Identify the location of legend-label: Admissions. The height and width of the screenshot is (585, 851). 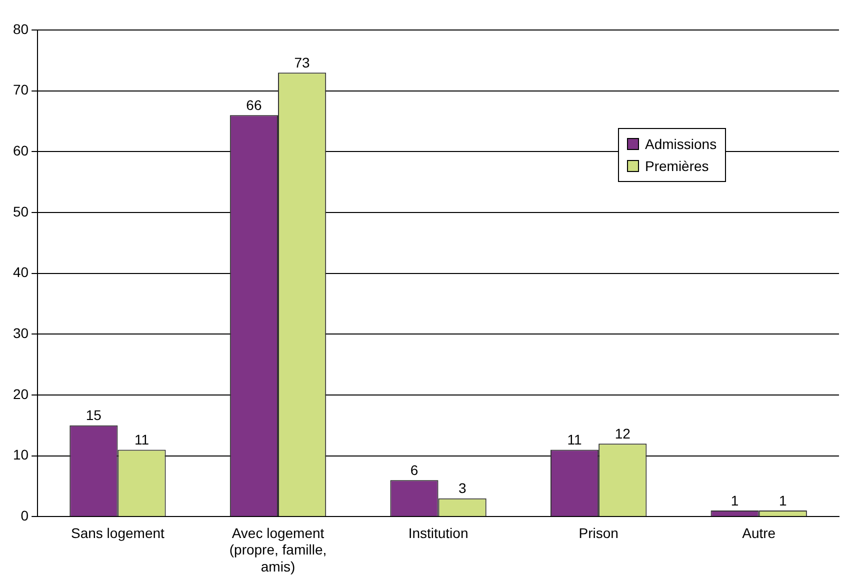
(681, 144).